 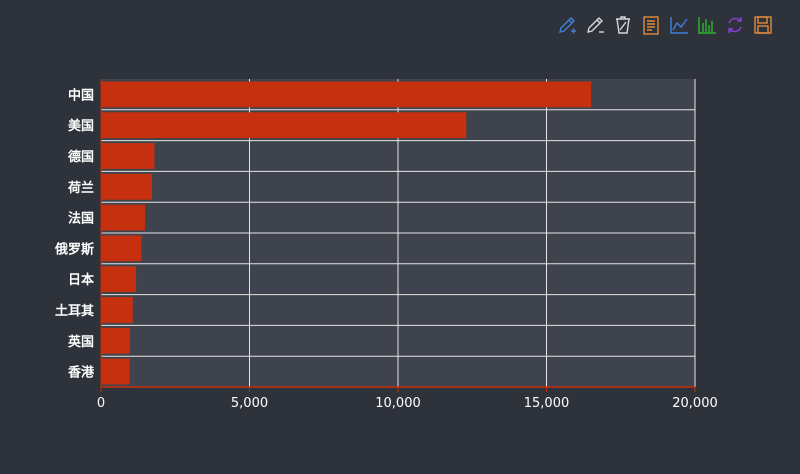 What do you see at coordinates (80, 188) in the screenshot?
I see `y-tick-label: 荷兰` at bounding box center [80, 188].